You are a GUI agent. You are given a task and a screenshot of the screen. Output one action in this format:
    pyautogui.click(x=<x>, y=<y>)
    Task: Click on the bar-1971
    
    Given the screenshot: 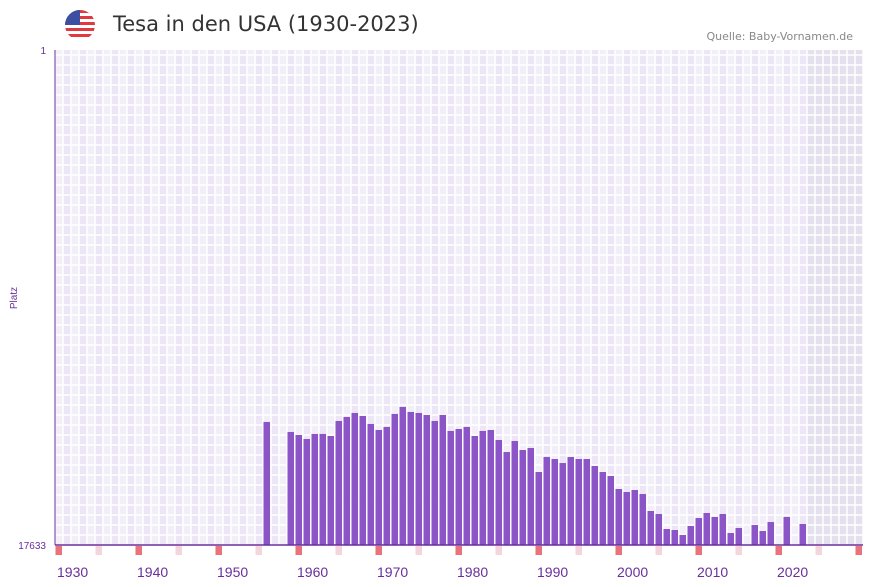 What is the action you would take?
    pyautogui.click(x=386, y=485)
    